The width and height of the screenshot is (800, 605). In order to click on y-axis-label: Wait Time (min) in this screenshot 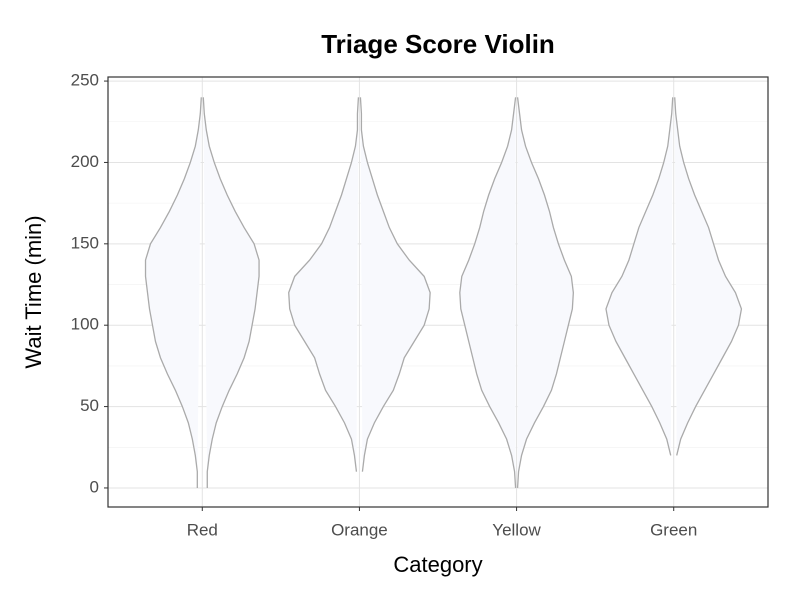, I will do `click(33, 291)`.